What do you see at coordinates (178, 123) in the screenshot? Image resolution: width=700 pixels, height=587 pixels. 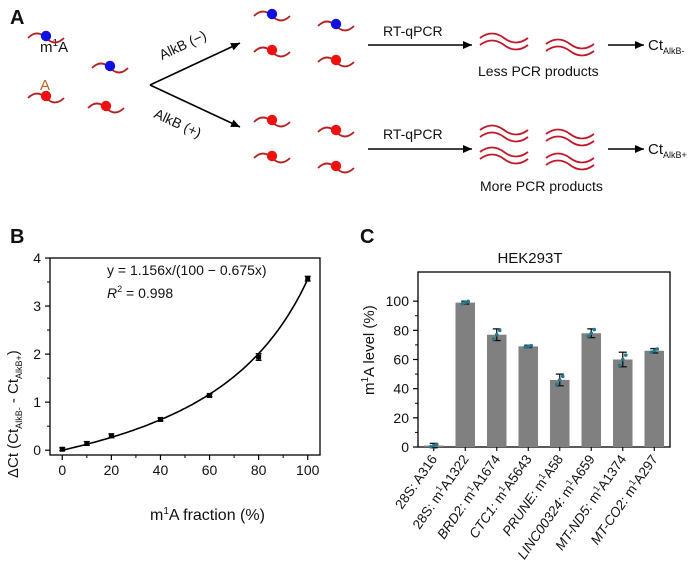 I see `alkb-plus-label: AlkB (+)` at bounding box center [178, 123].